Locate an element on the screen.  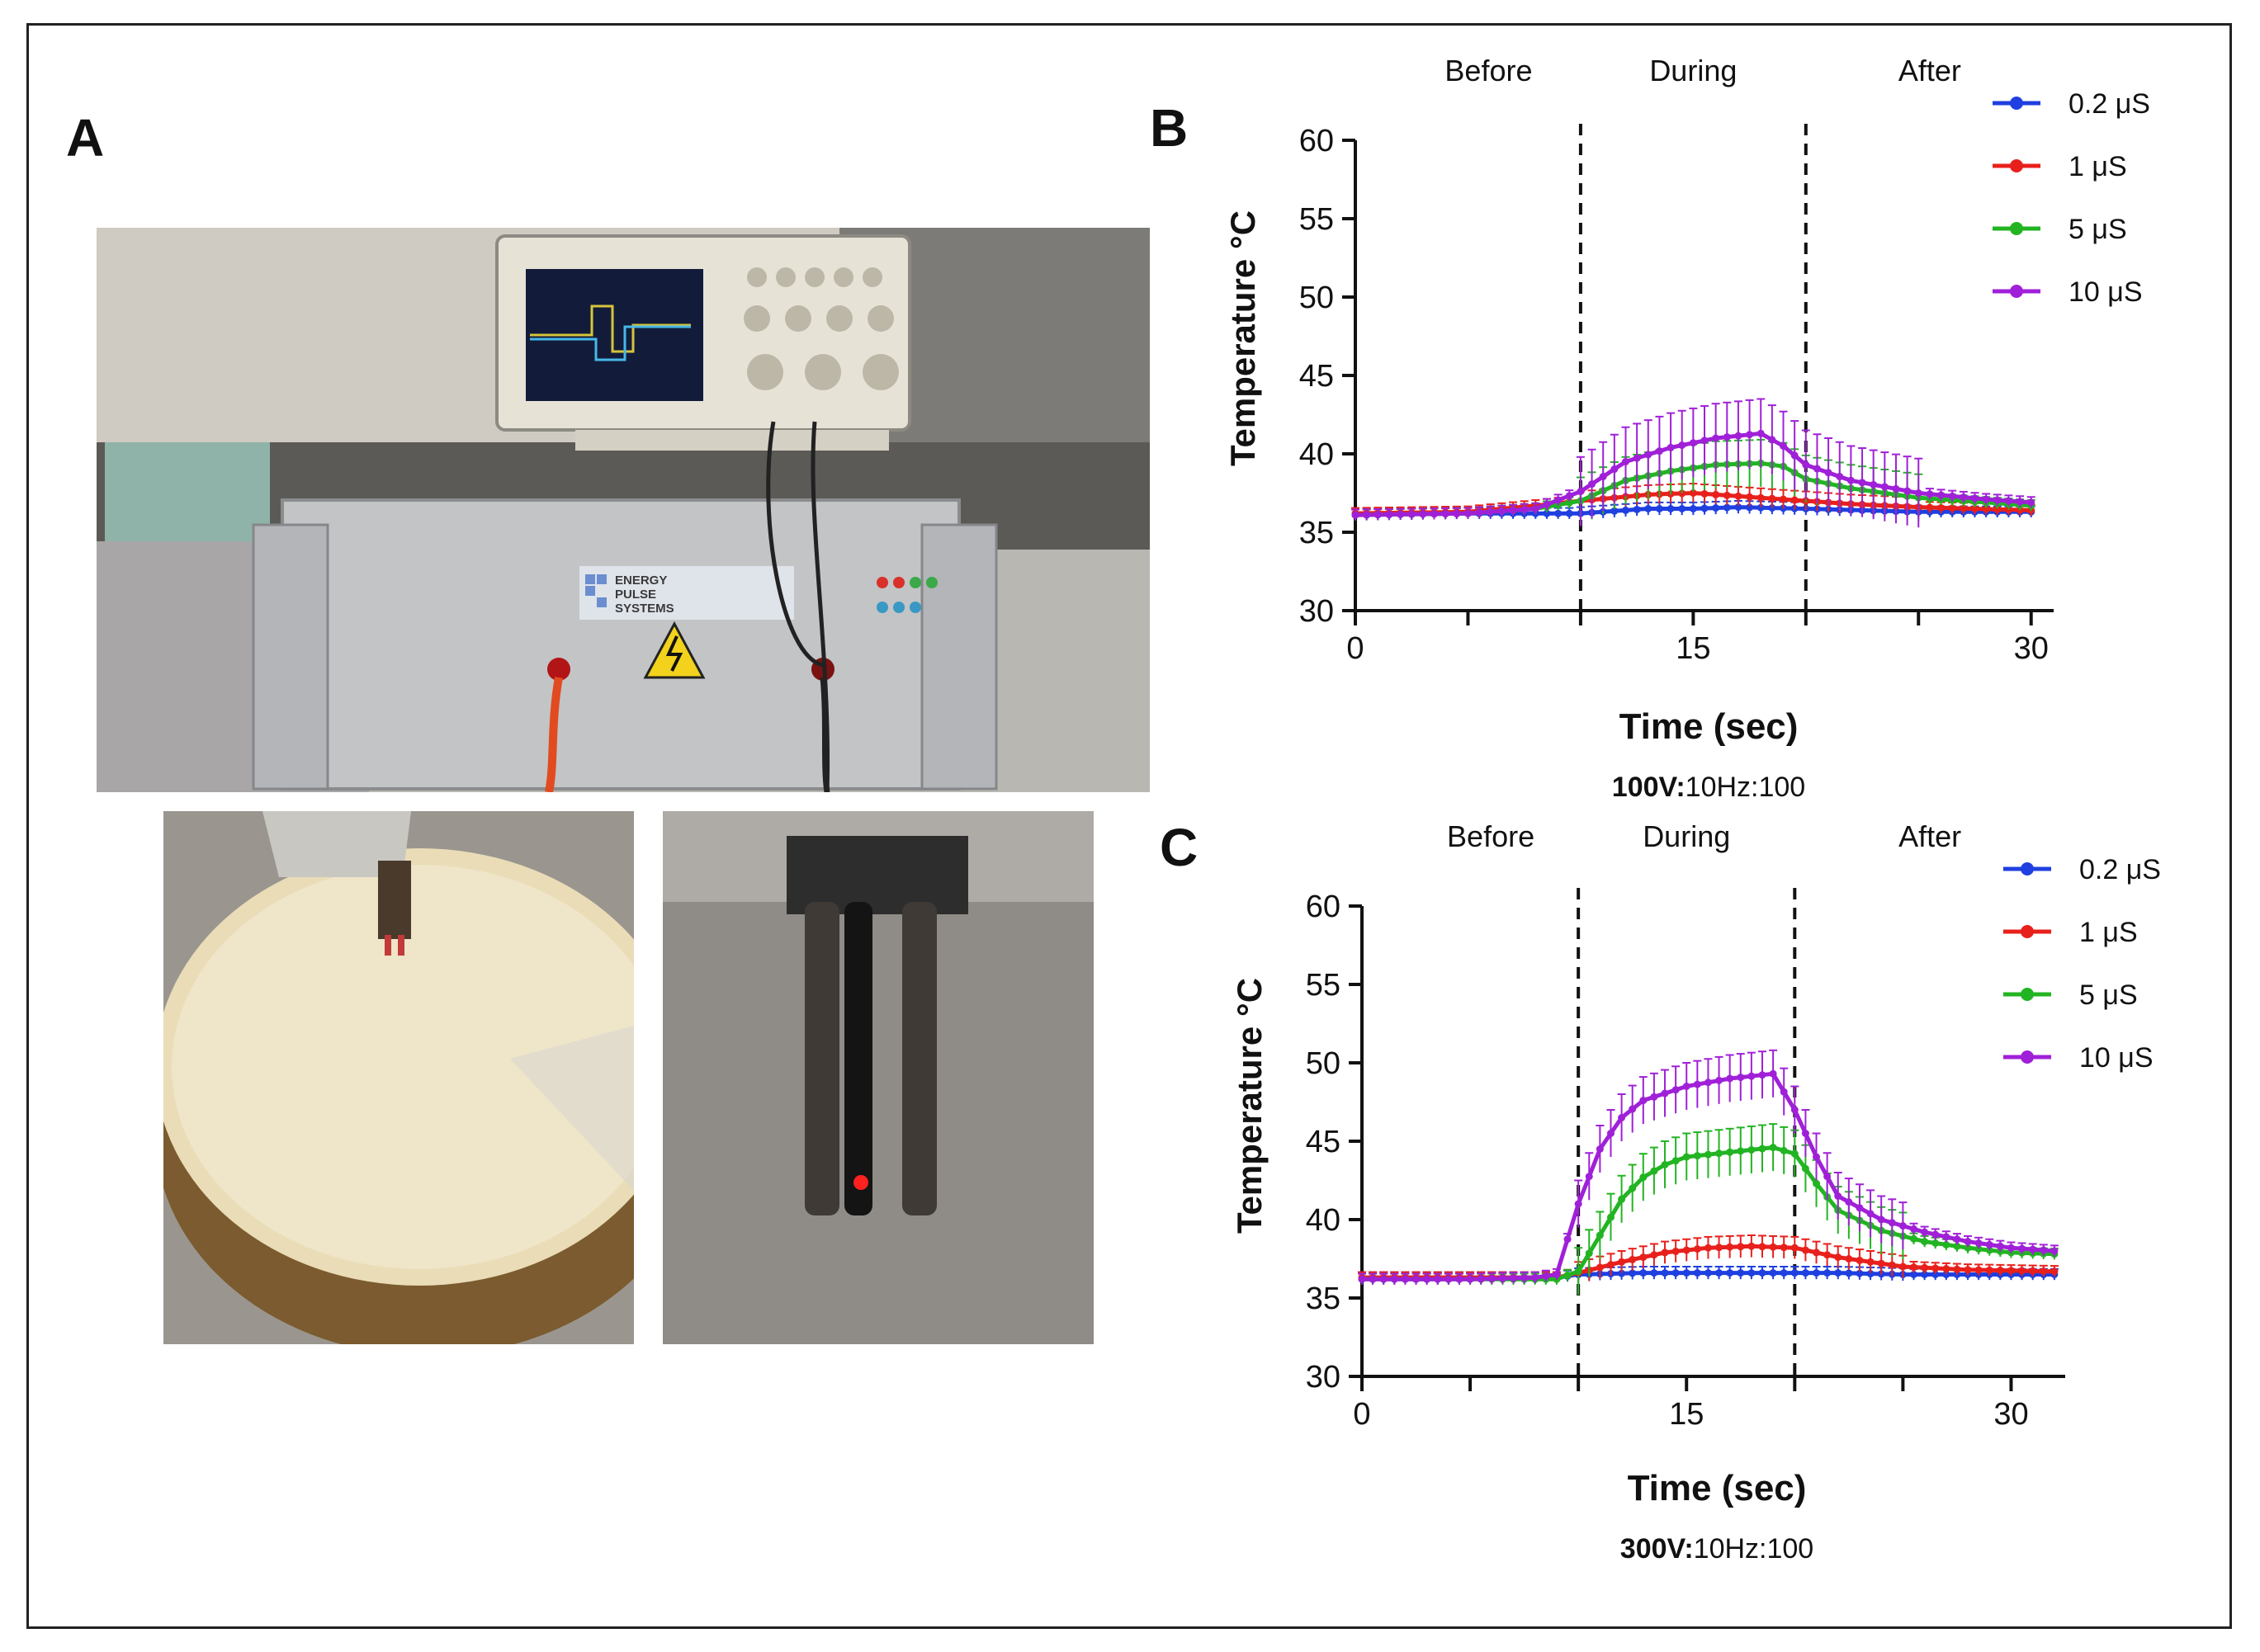
chart-c-legend-label-1-s: 1 μS is located at coordinates (2108, 933).